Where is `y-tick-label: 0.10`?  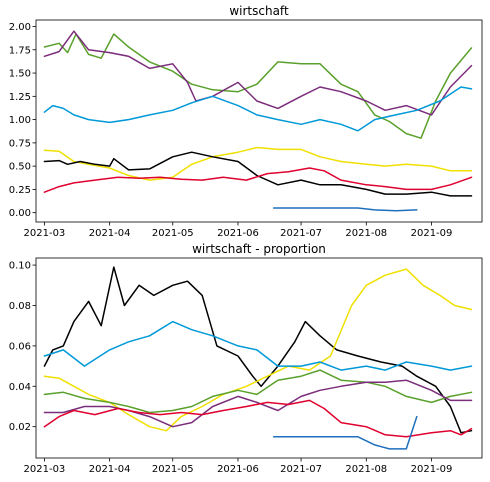 y-tick-label: 0.10 is located at coordinates (20, 266).